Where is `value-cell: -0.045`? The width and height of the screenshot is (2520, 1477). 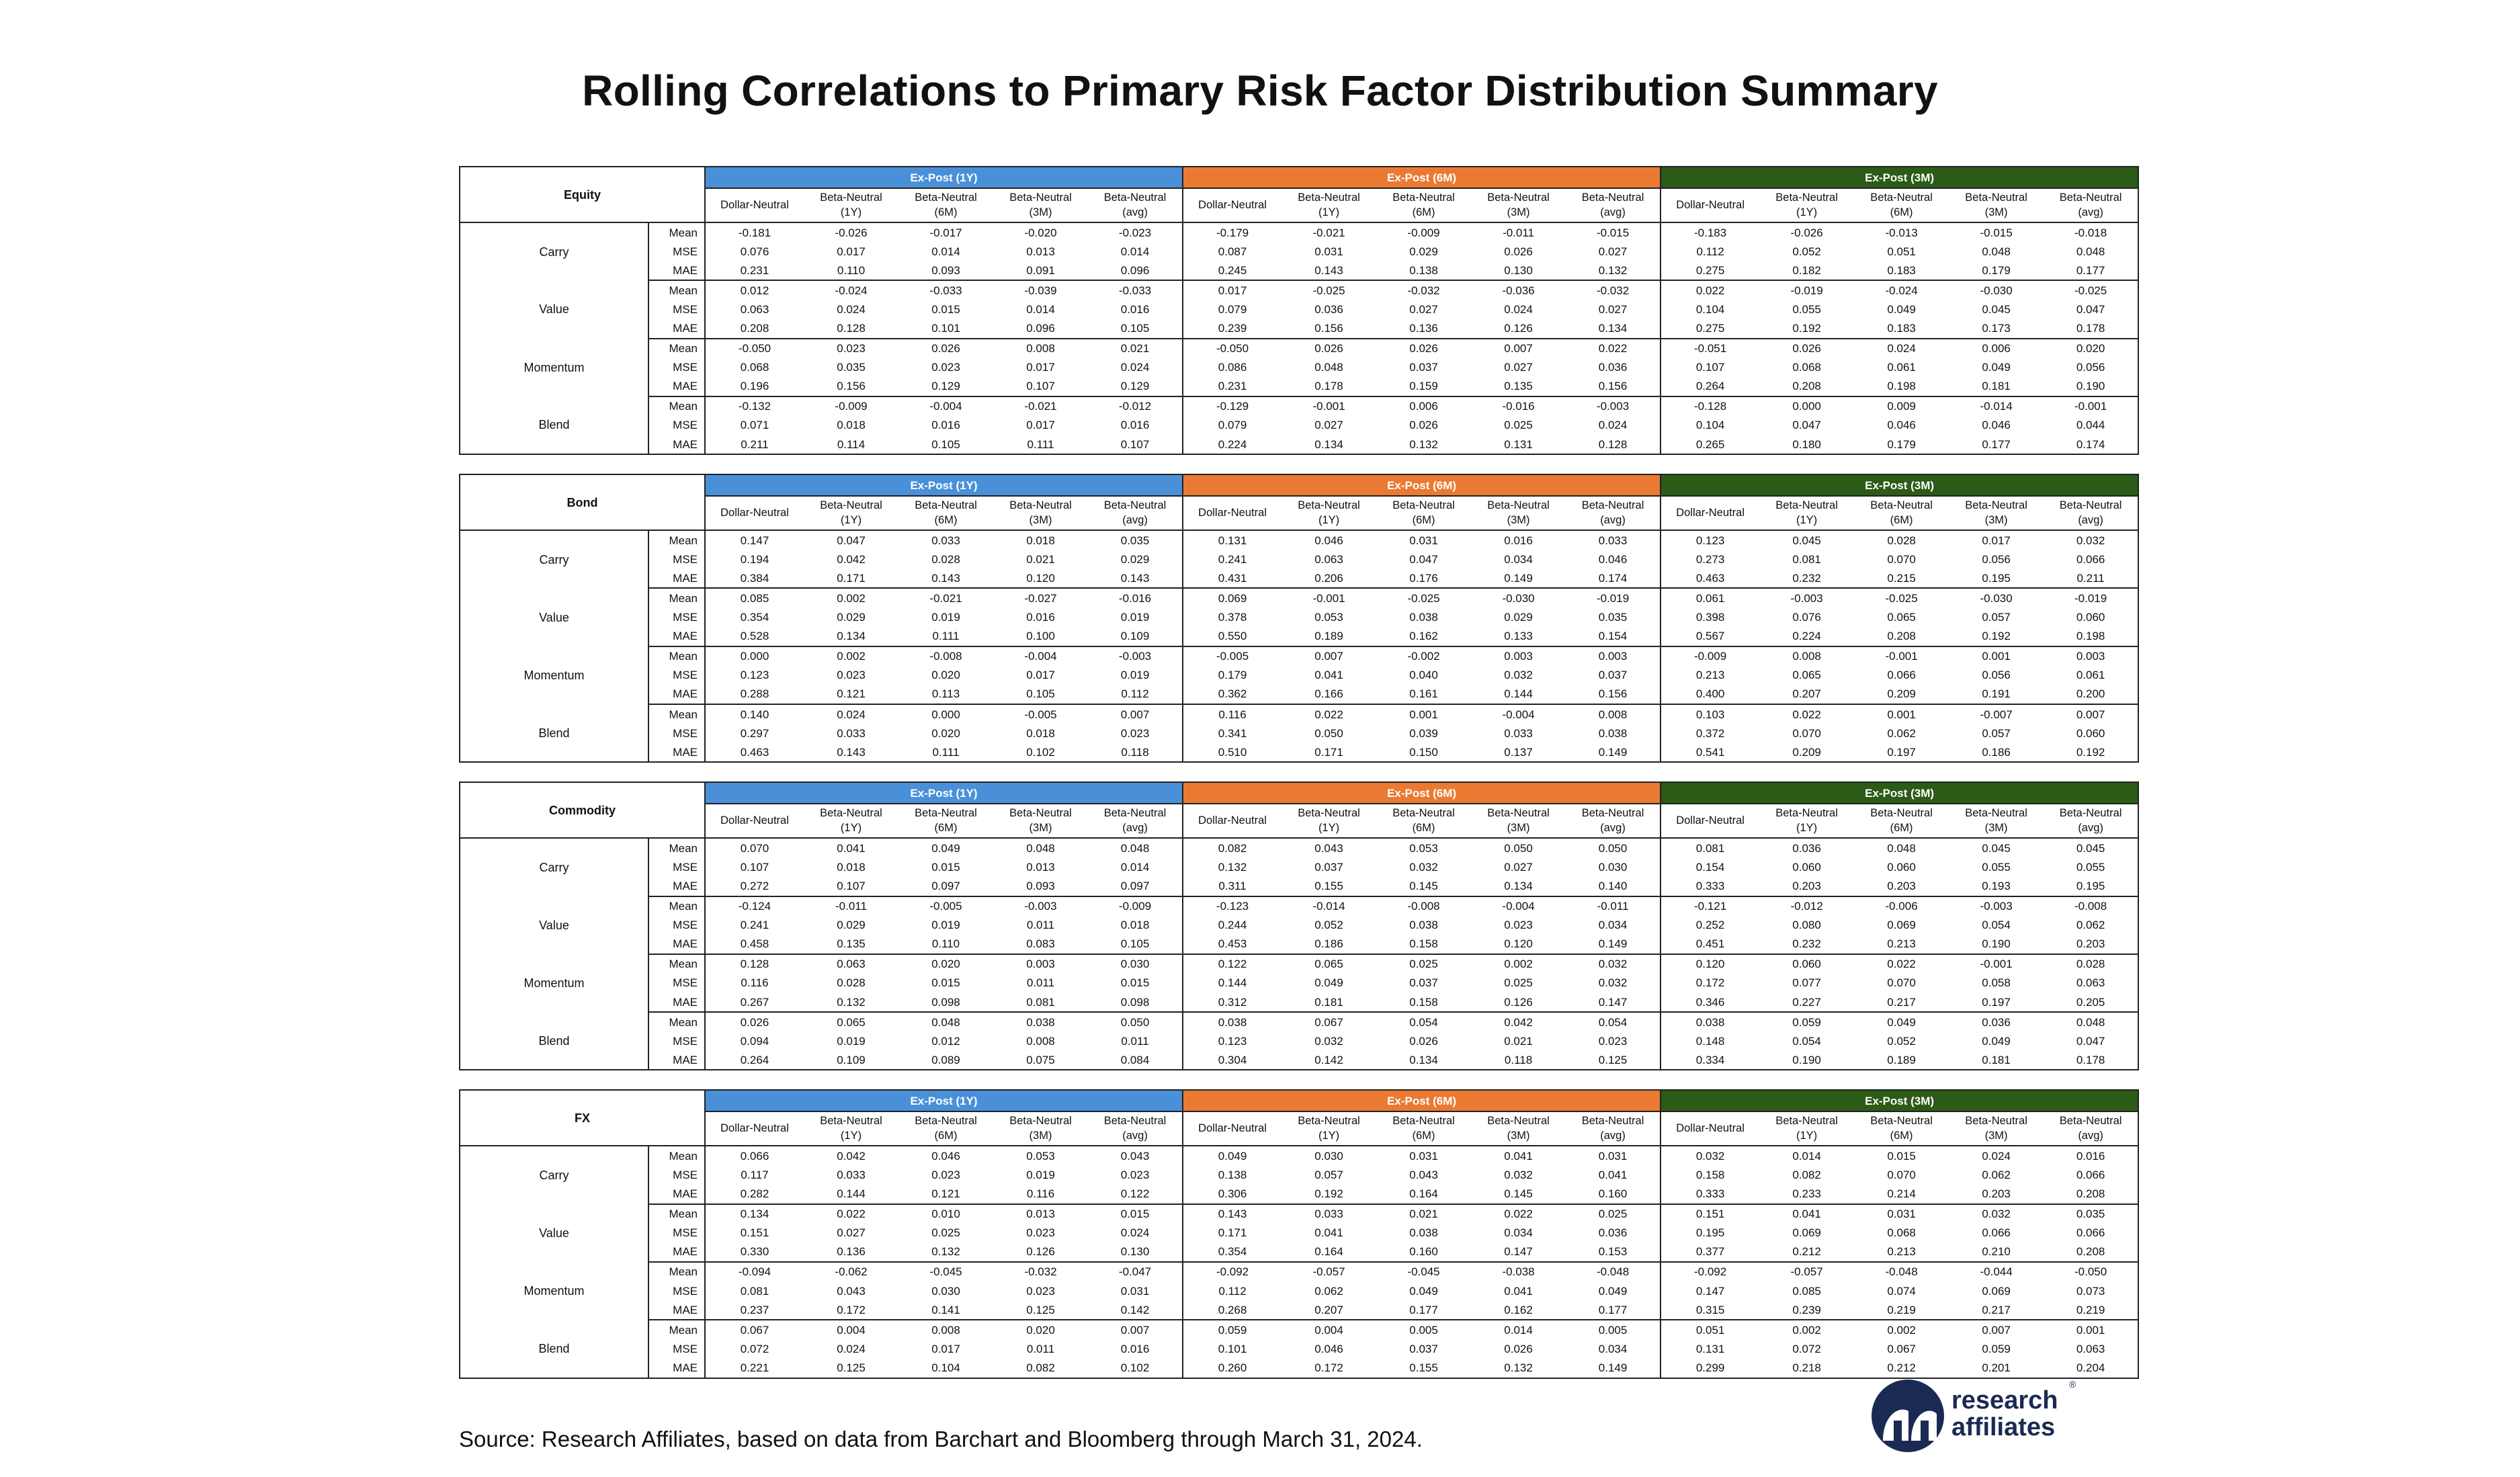 value-cell: -0.045 is located at coordinates (946, 1272).